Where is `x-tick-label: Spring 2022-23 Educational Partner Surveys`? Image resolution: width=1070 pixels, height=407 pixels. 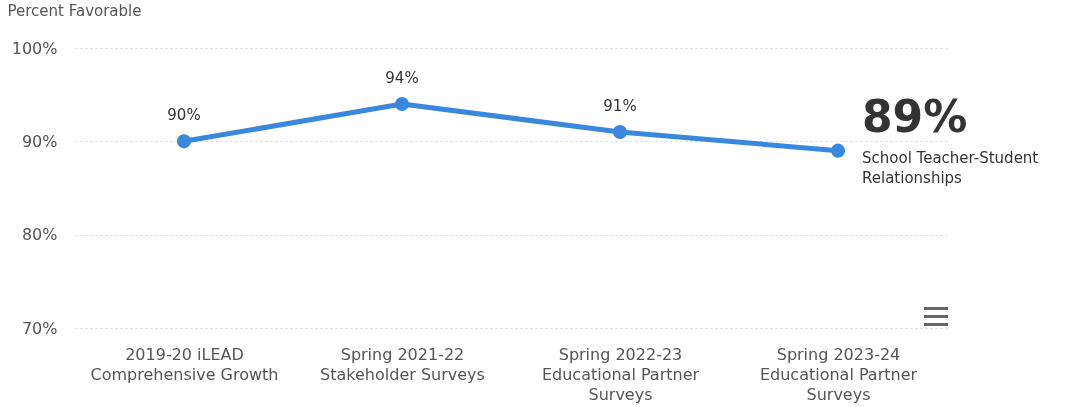
x-tick-label: Spring 2022-23 Educational Partner Surveys is located at coordinates (620, 374).